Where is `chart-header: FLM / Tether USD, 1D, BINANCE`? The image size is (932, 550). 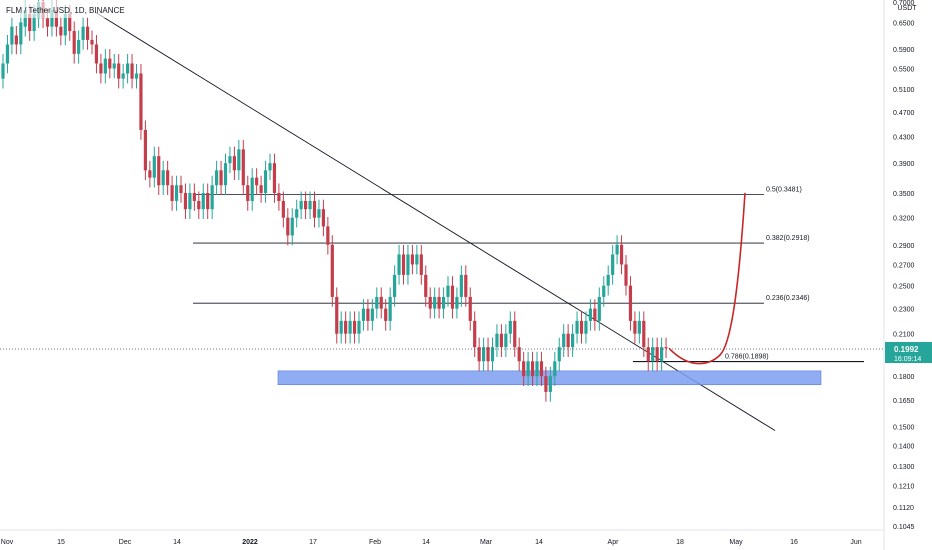 chart-header: FLM / Tether USD, 1D, BINANCE is located at coordinates (74, 9).